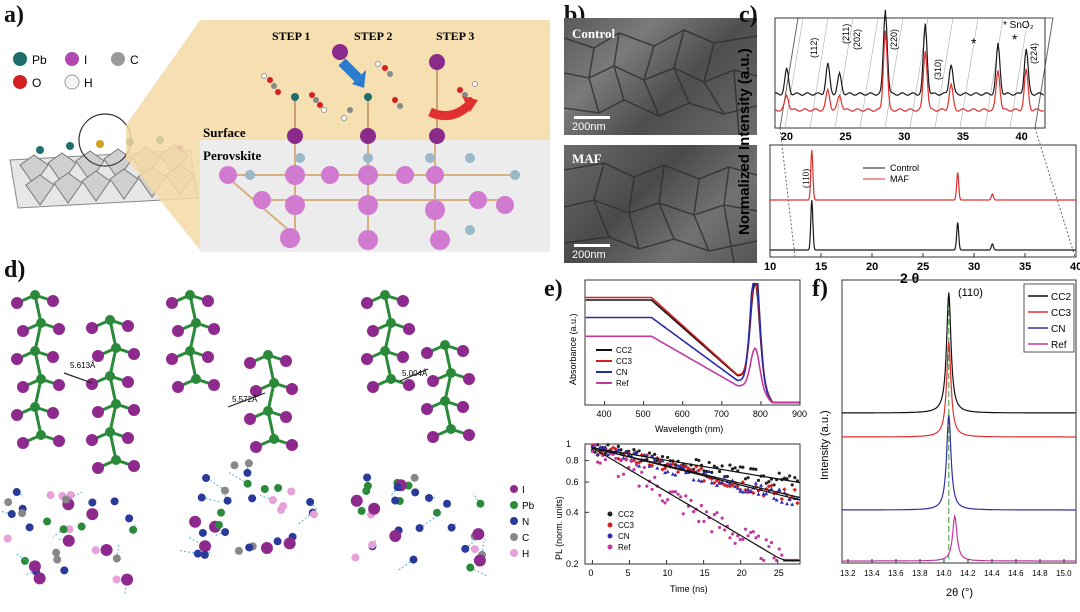  Describe the element at coordinates (72, 82) in the screenshot. I see `h-atom-icon` at that location.